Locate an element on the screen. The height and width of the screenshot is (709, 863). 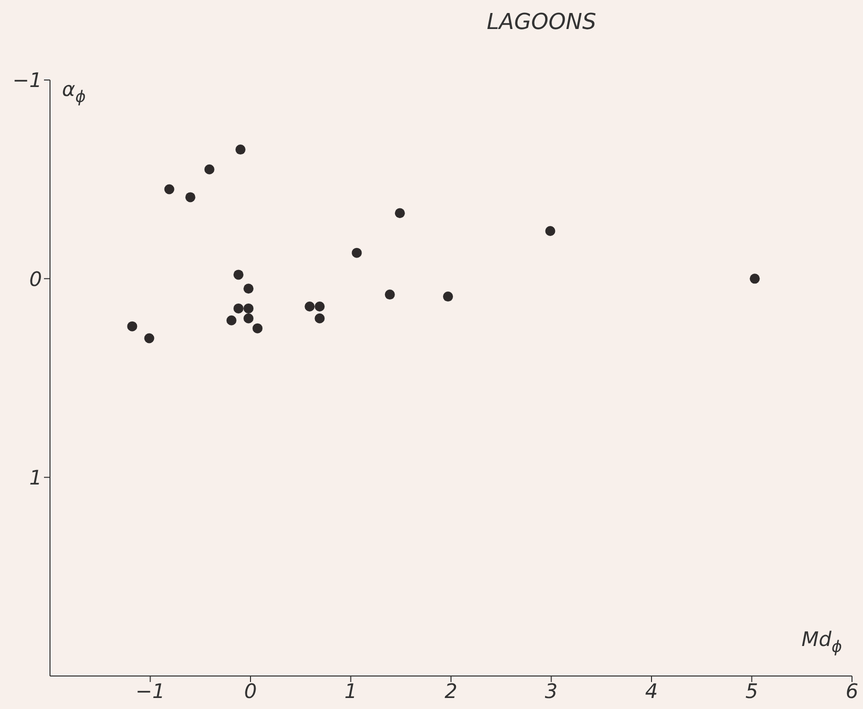
y-tick-label: 0 is located at coordinates (35, 278).